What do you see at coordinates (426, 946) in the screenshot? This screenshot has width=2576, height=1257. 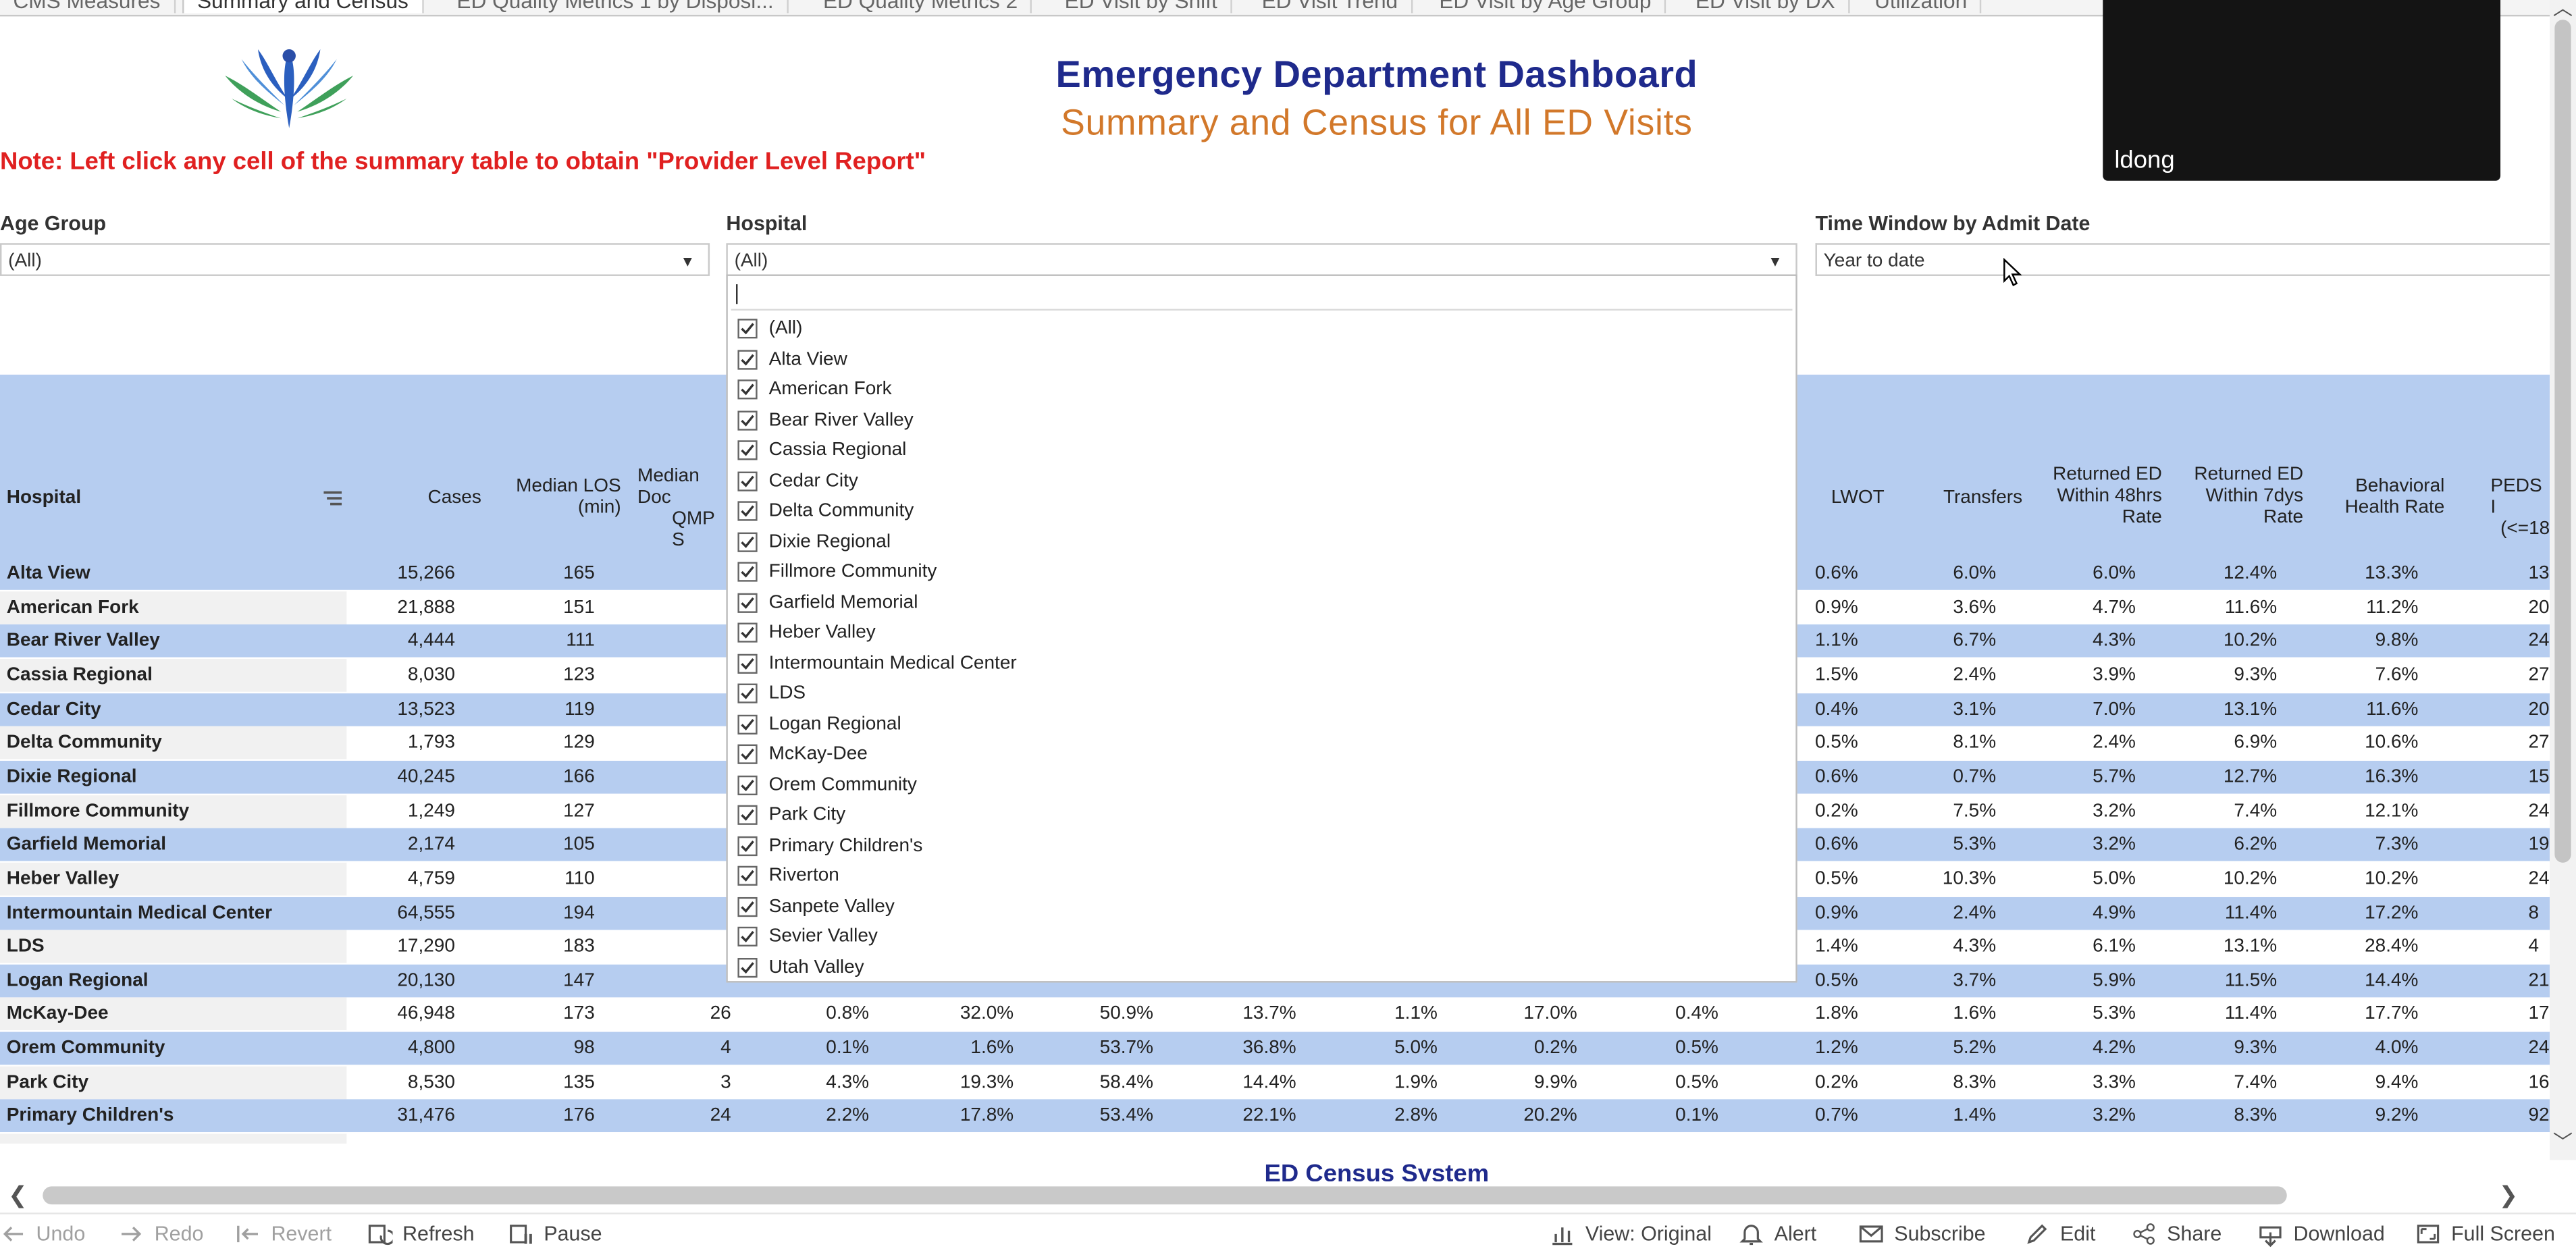 I see `table-cell-cases: 17,290` at bounding box center [426, 946].